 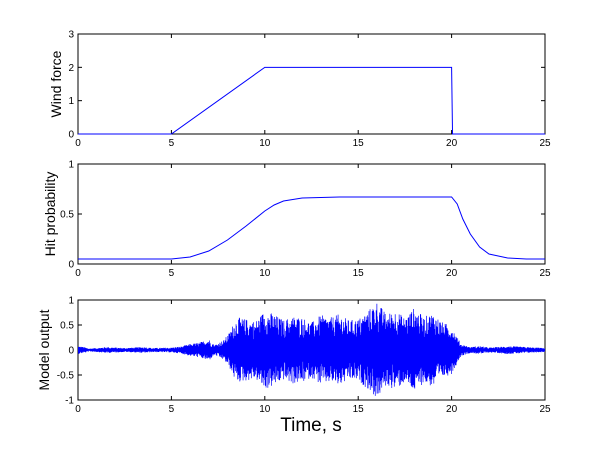 What do you see at coordinates (71, 35) in the screenshot?
I see `y-tick-label: 3` at bounding box center [71, 35].